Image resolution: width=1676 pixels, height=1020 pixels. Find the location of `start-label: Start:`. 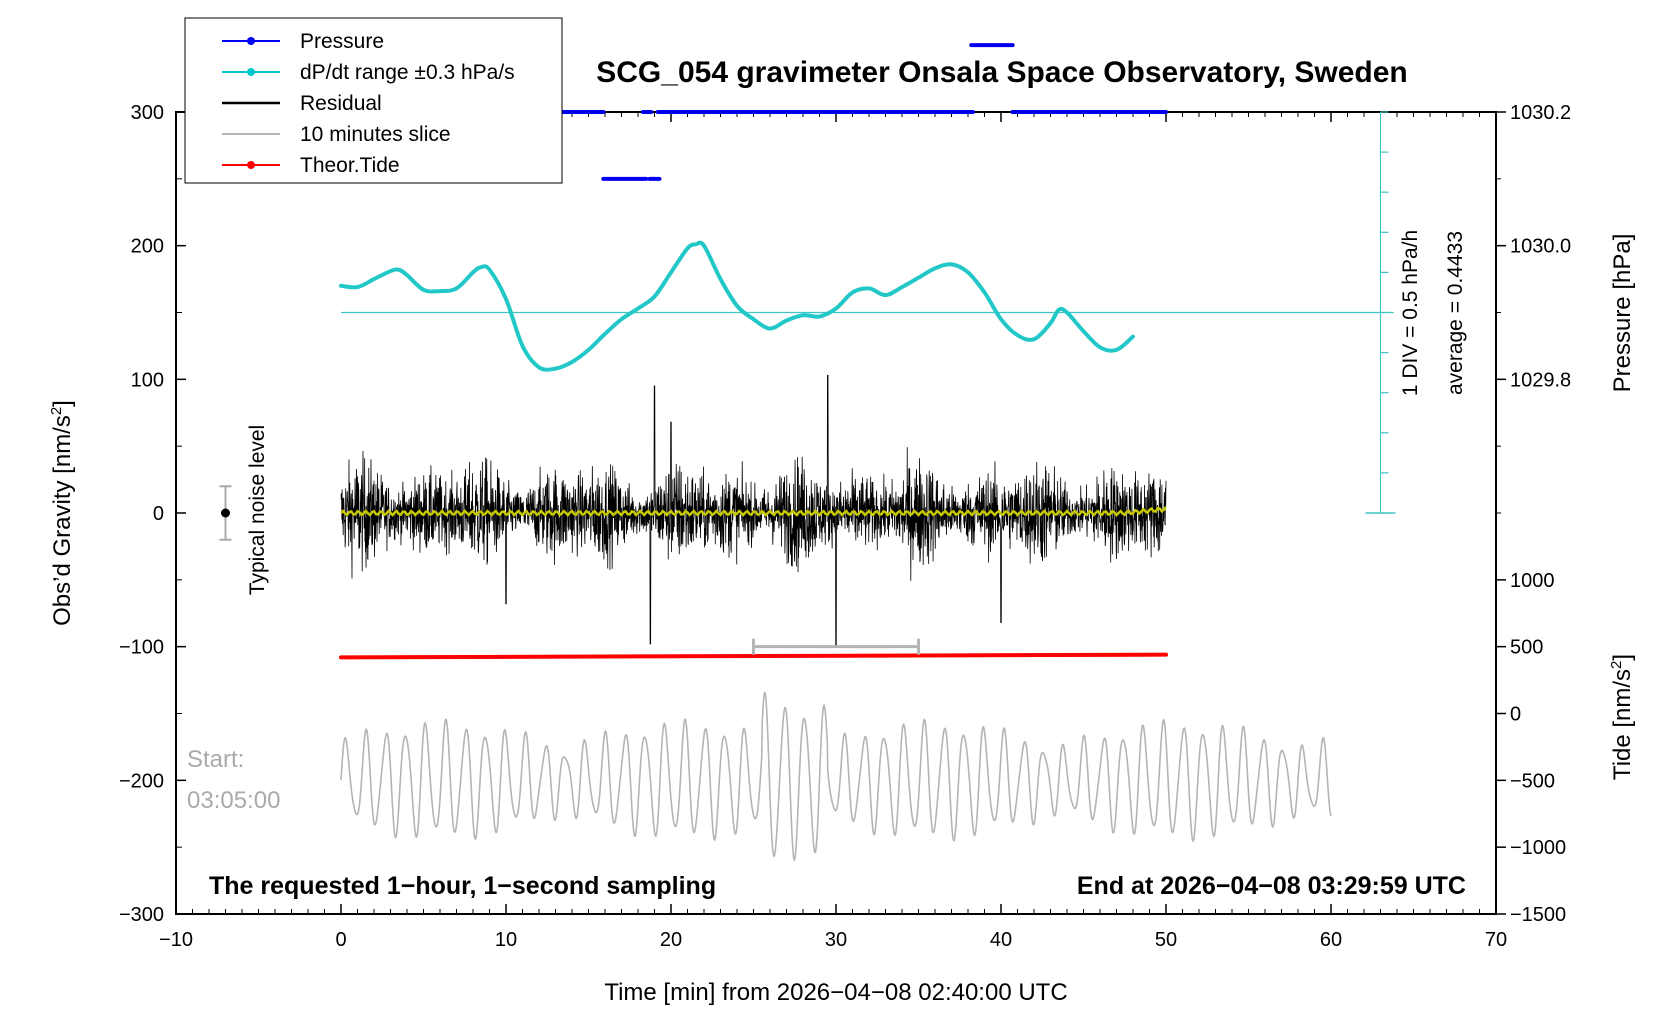

start-label: Start: is located at coordinates (215, 759).